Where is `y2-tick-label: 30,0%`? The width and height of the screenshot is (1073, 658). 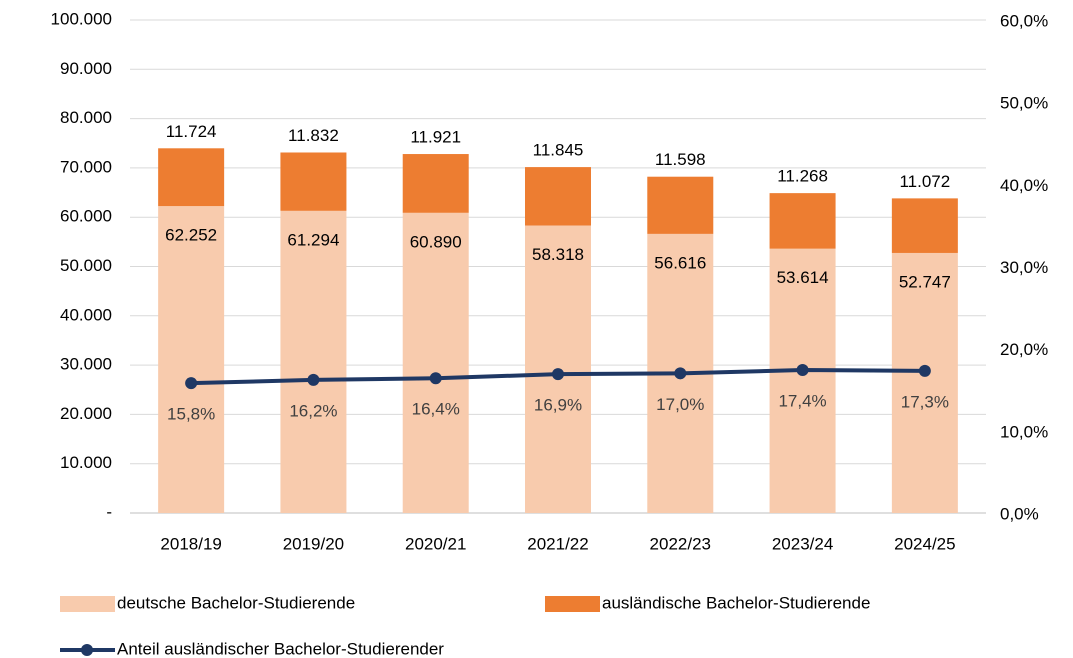
y2-tick-label: 30,0% is located at coordinates (1024, 267).